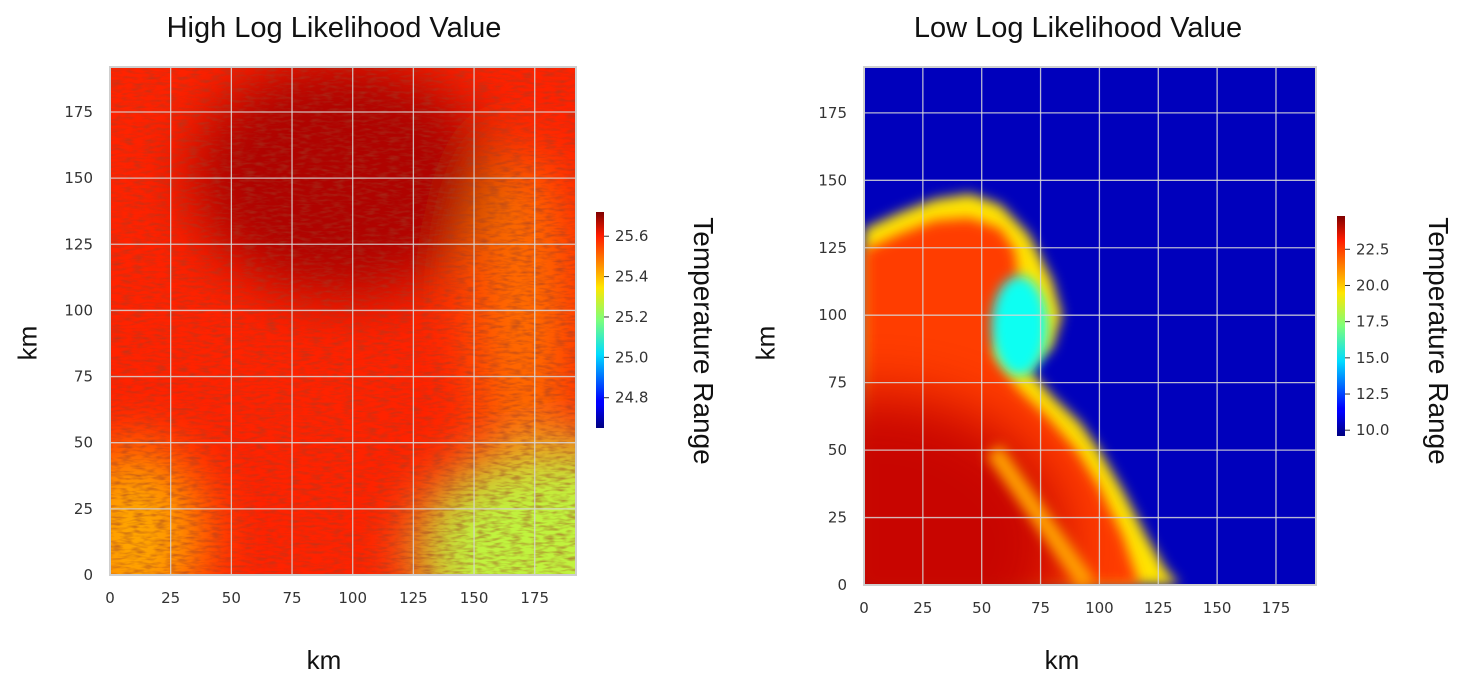  What do you see at coordinates (1099, 608) in the screenshot?
I see `right-x-tick-label: 100` at bounding box center [1099, 608].